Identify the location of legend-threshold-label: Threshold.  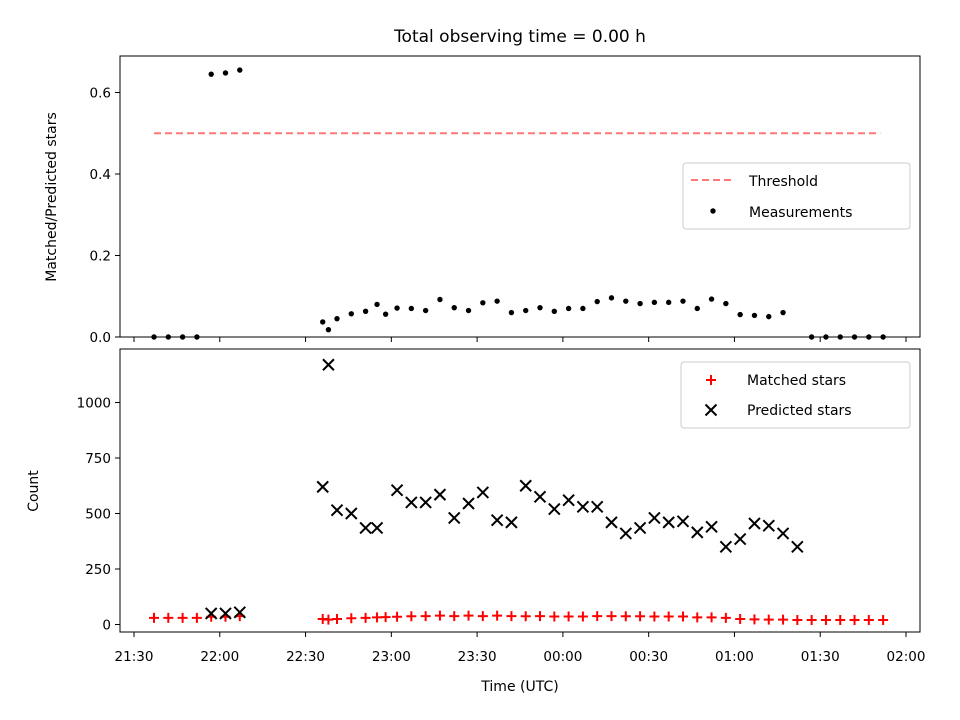
(783, 182).